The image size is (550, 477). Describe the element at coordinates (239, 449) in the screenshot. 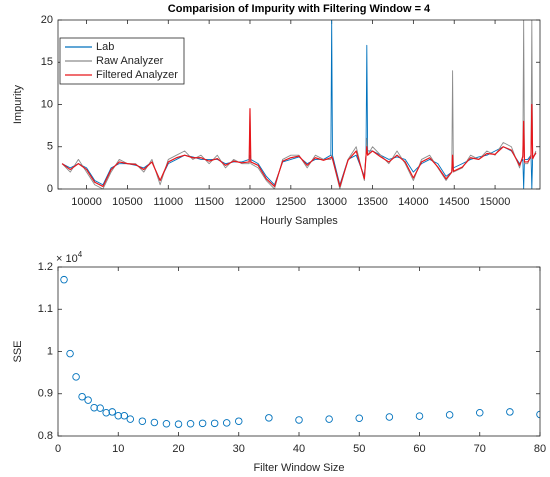

I see `x-tick-label: 30` at that location.